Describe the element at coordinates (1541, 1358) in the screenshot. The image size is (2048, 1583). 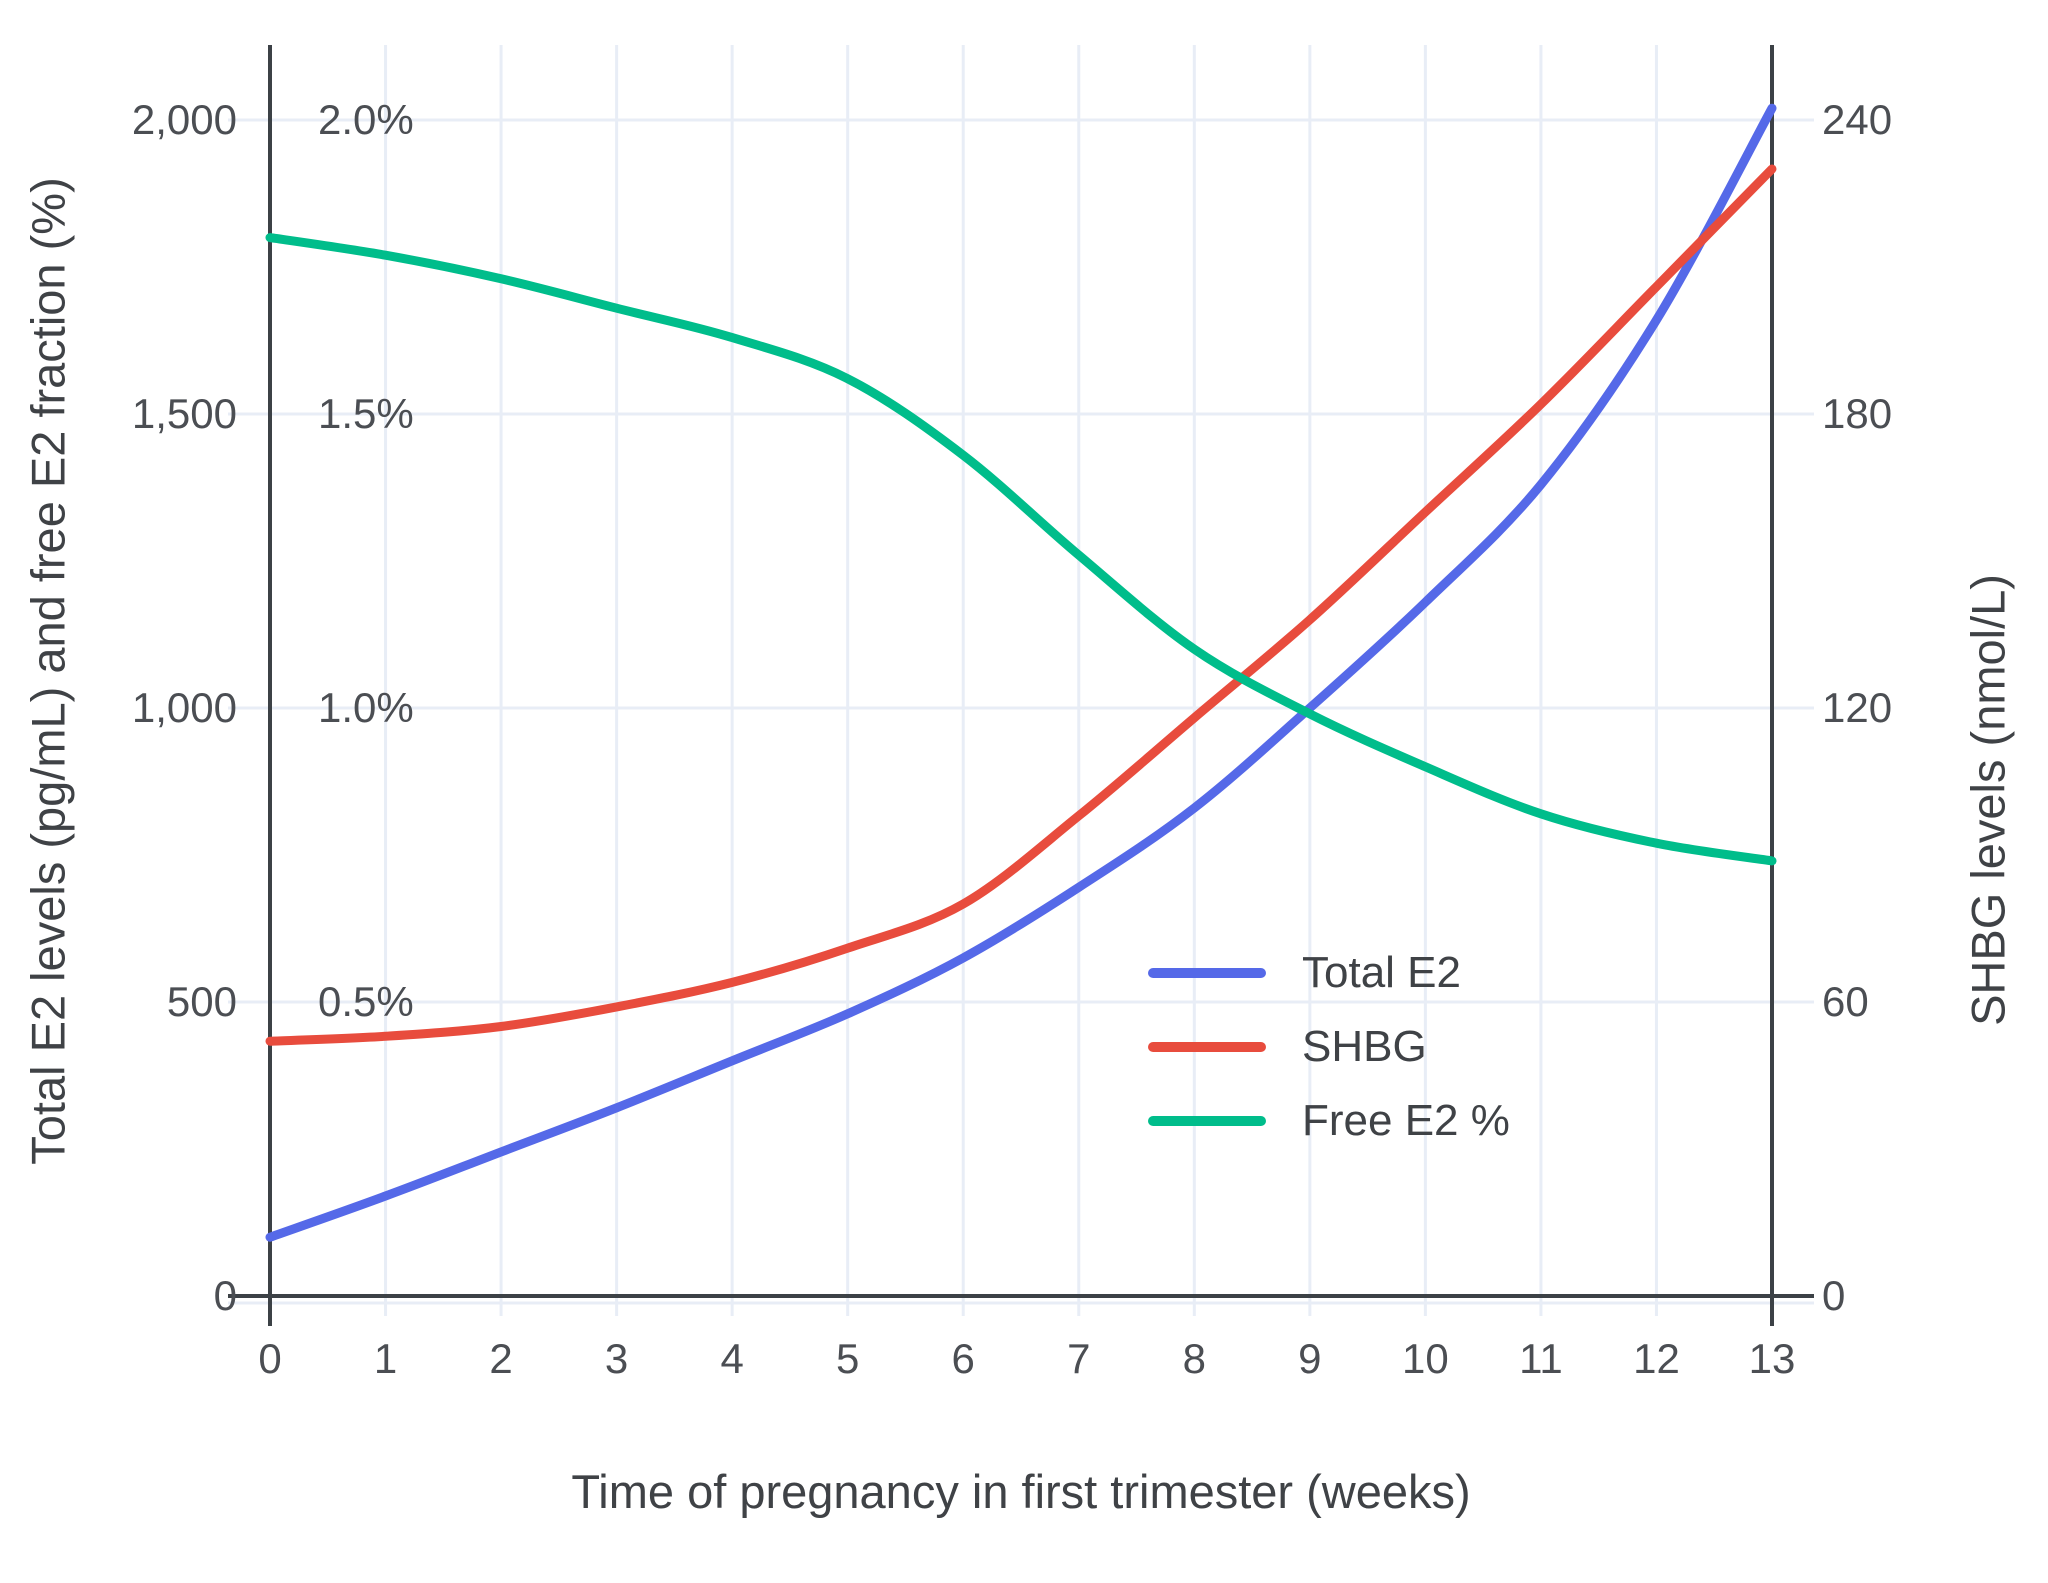
I see `x-axis-tick-label: 11` at that location.